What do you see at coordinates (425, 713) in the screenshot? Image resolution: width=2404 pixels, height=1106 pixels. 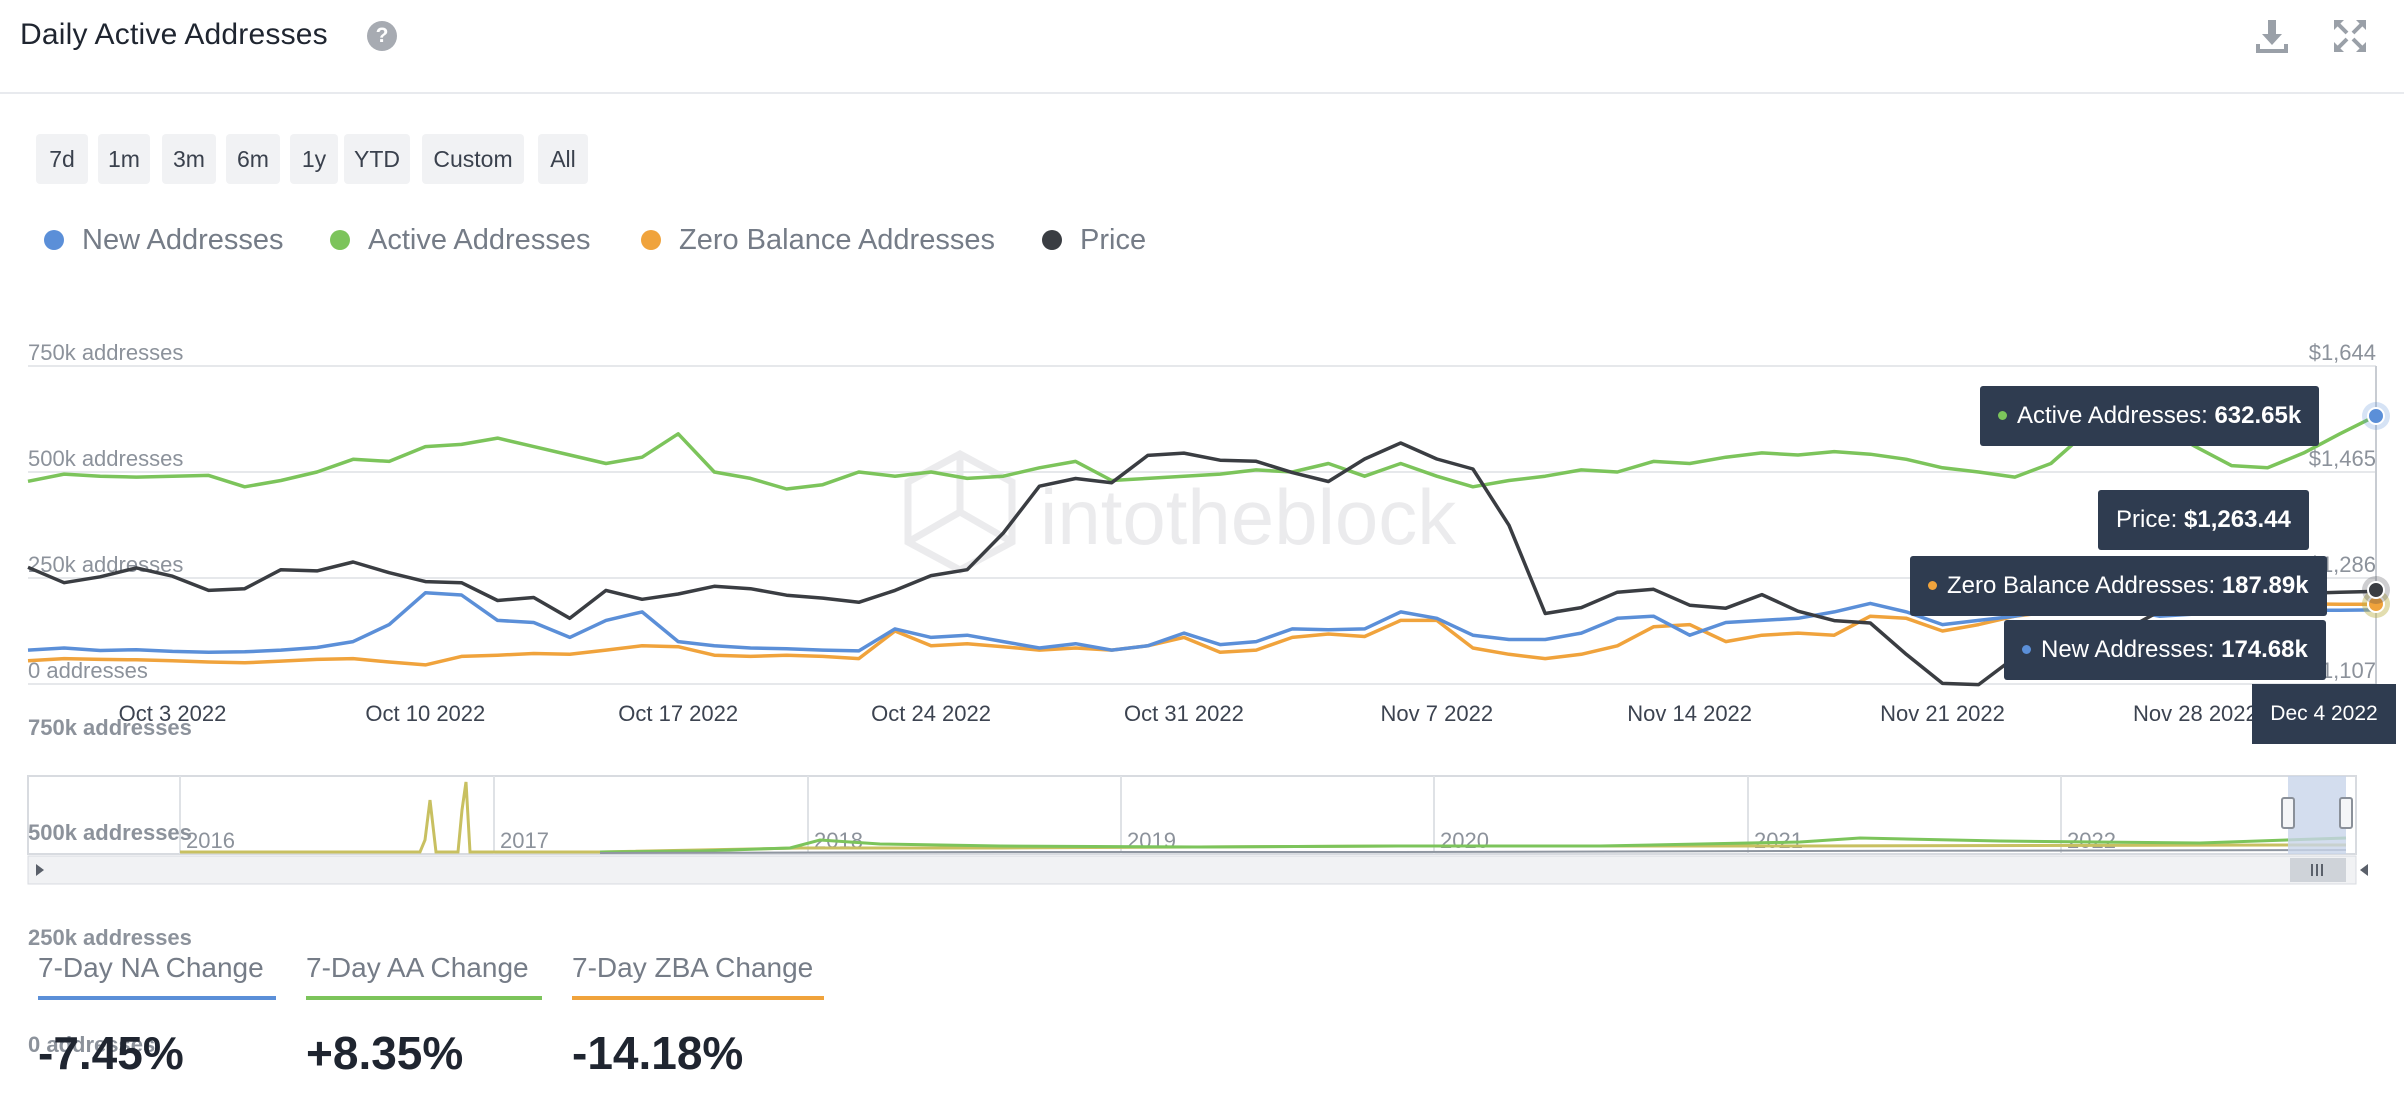 I see `x-tick-label: Oct 10 2022` at bounding box center [425, 713].